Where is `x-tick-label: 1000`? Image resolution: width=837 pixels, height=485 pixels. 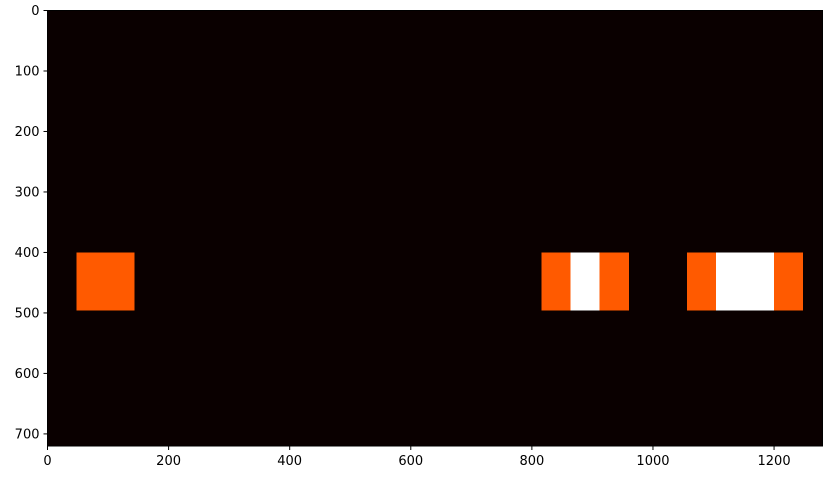 x-tick-label: 1000 is located at coordinates (652, 461).